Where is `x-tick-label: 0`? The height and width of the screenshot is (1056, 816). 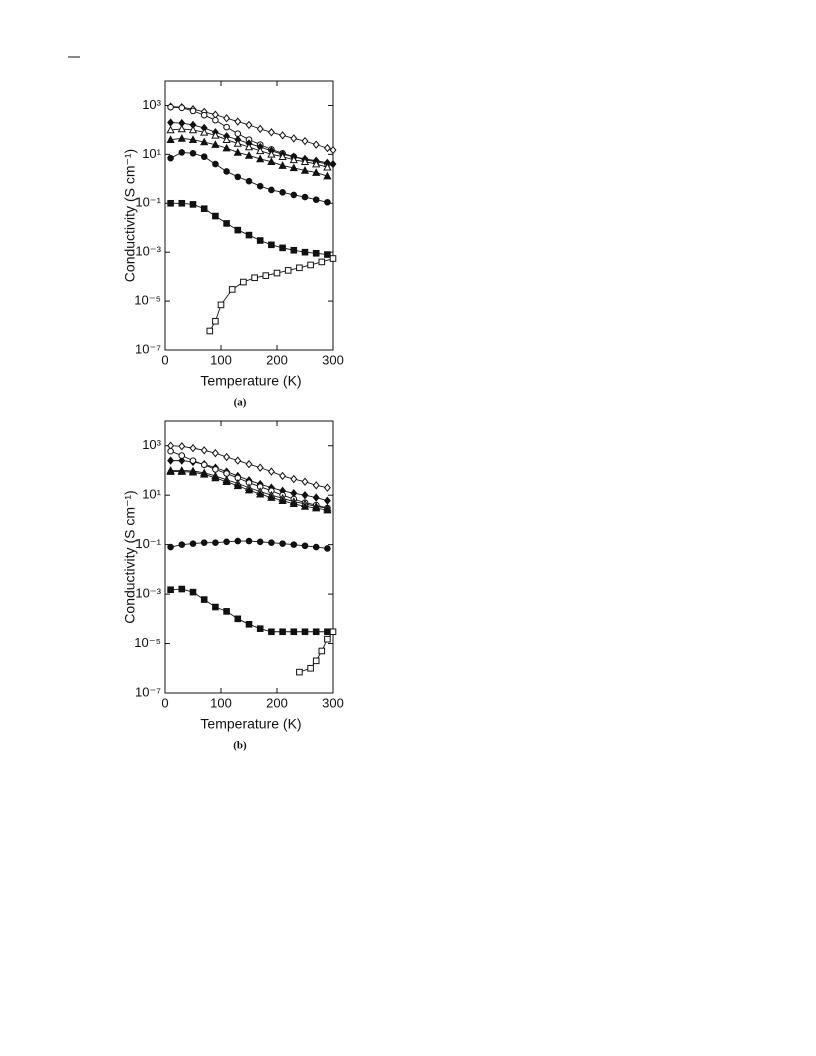
x-tick-label: 0 is located at coordinates (164, 359).